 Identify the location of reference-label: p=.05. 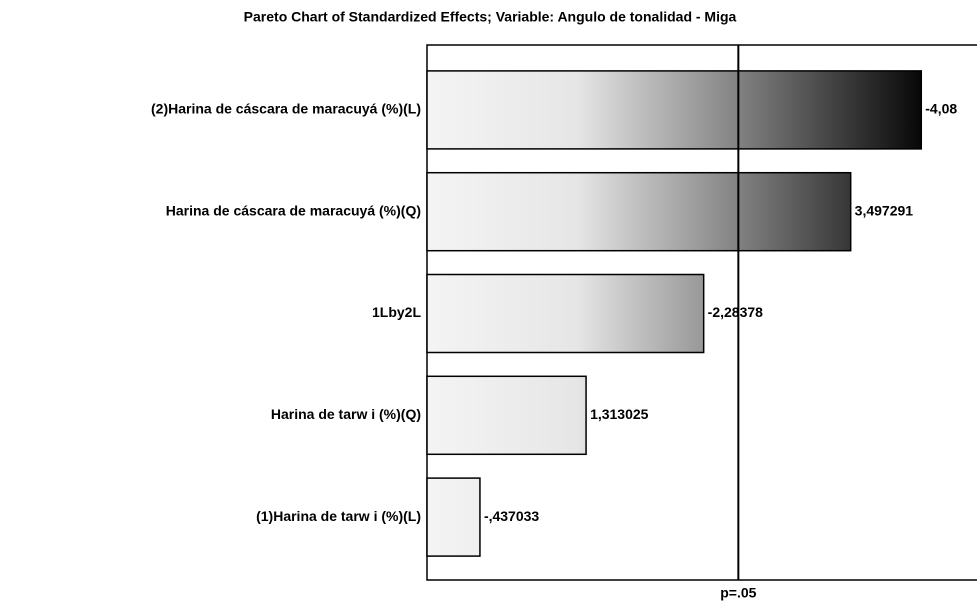
(738, 593).